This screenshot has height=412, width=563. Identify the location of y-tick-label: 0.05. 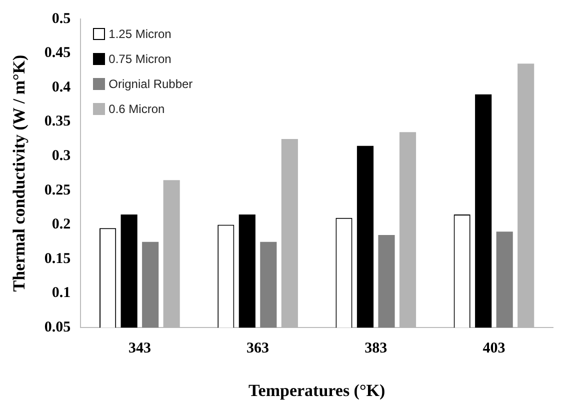
(57, 327).